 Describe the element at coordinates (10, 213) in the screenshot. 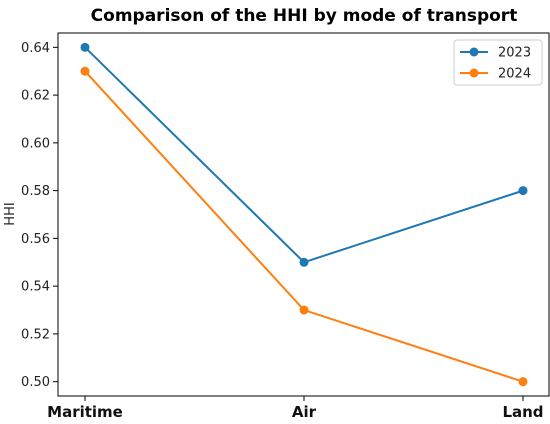

I see `y-axis-label: HHI` at that location.